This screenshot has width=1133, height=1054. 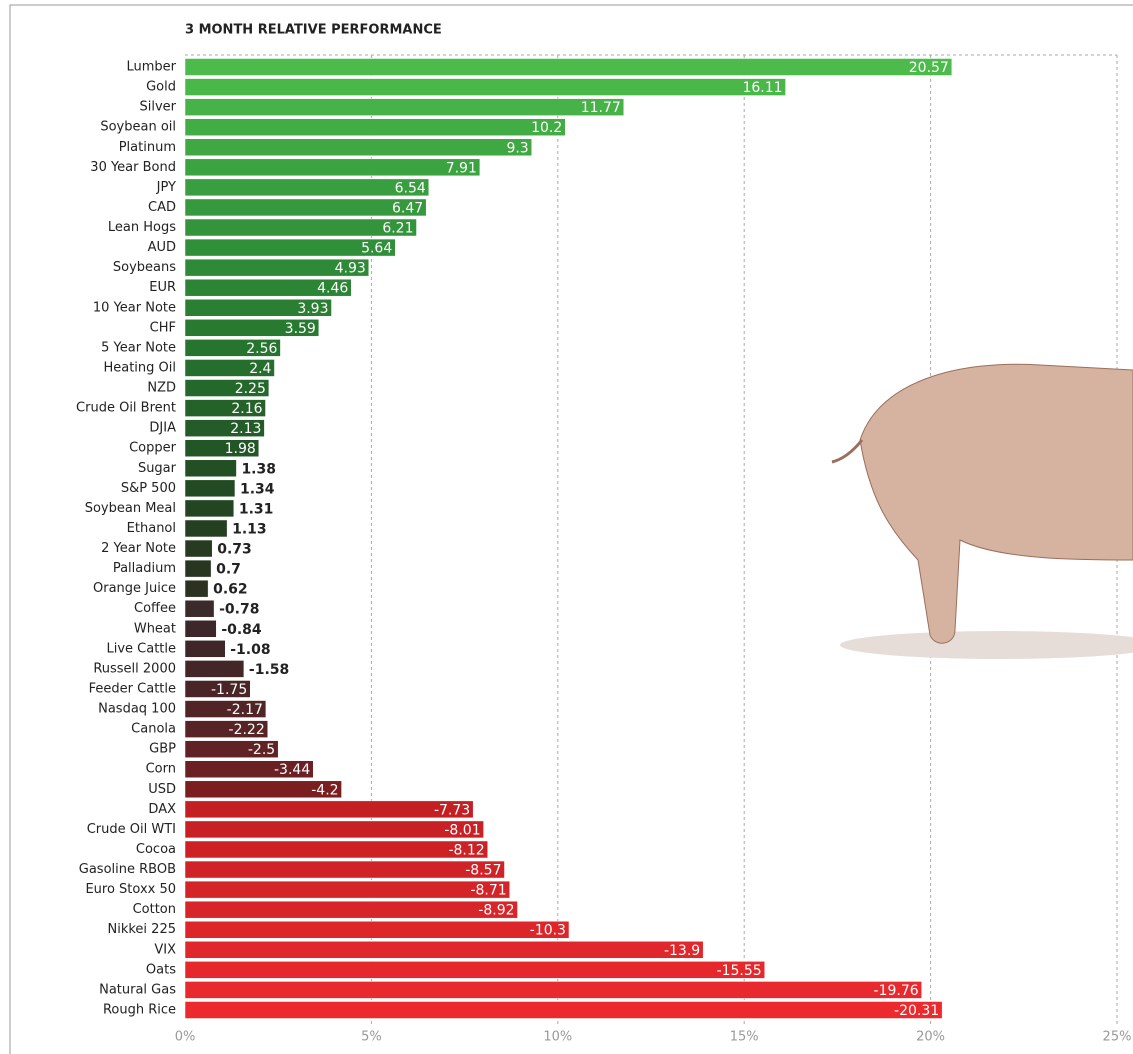 I want to click on value-label: -0.84, so click(x=241, y=630).